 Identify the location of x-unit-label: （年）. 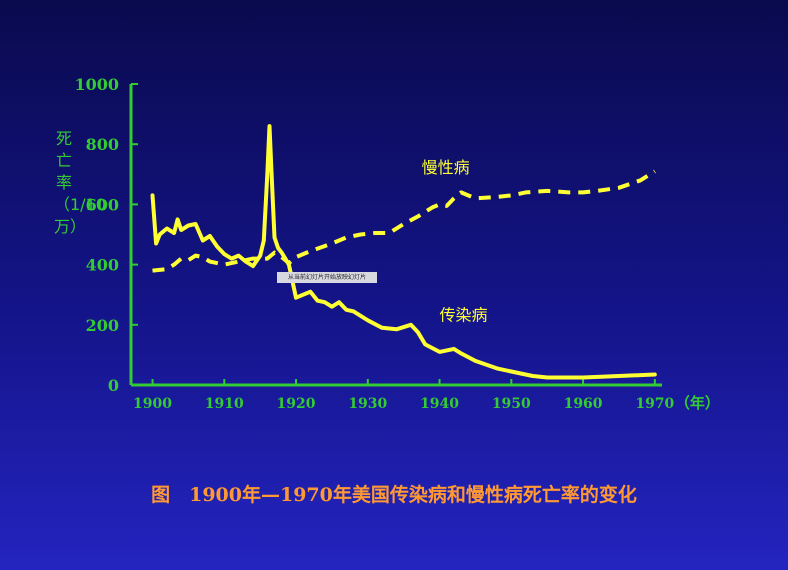
(697, 403).